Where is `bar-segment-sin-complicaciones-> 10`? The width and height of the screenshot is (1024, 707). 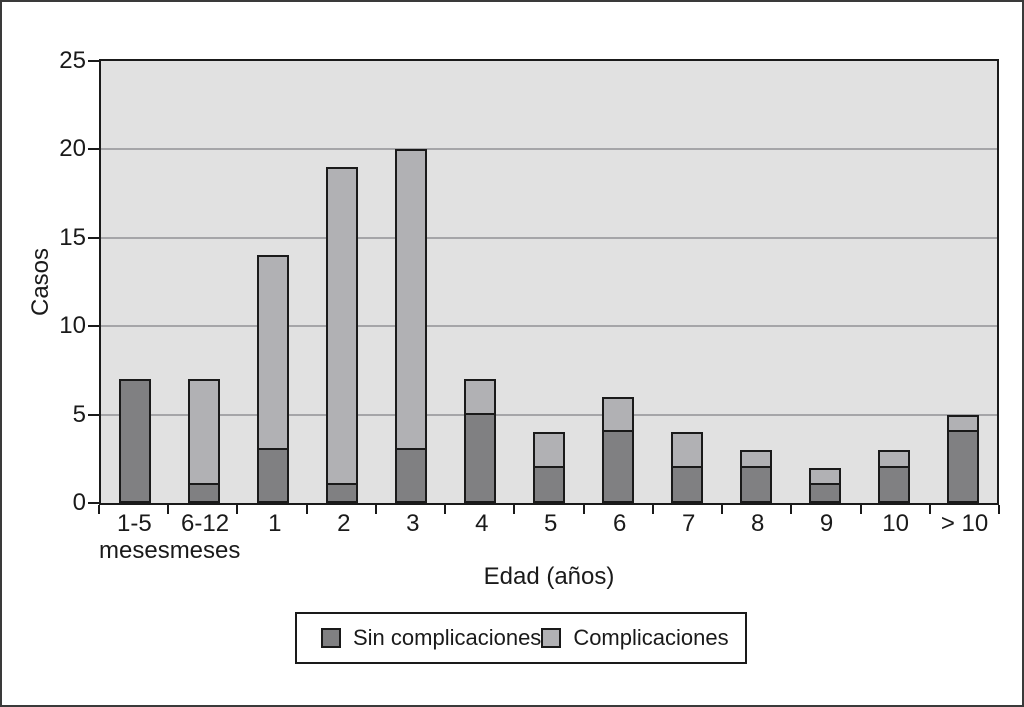 bar-segment-sin-complicaciones-> 10 is located at coordinates (962, 465).